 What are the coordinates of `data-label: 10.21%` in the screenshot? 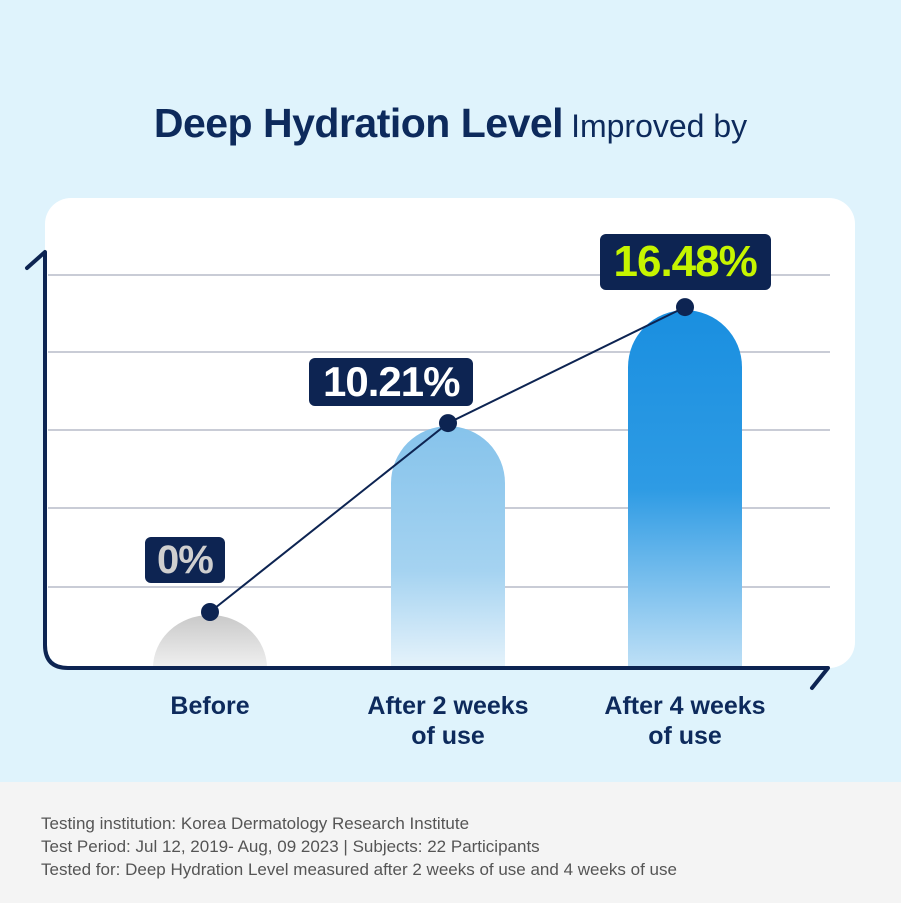 It's located at (391, 382).